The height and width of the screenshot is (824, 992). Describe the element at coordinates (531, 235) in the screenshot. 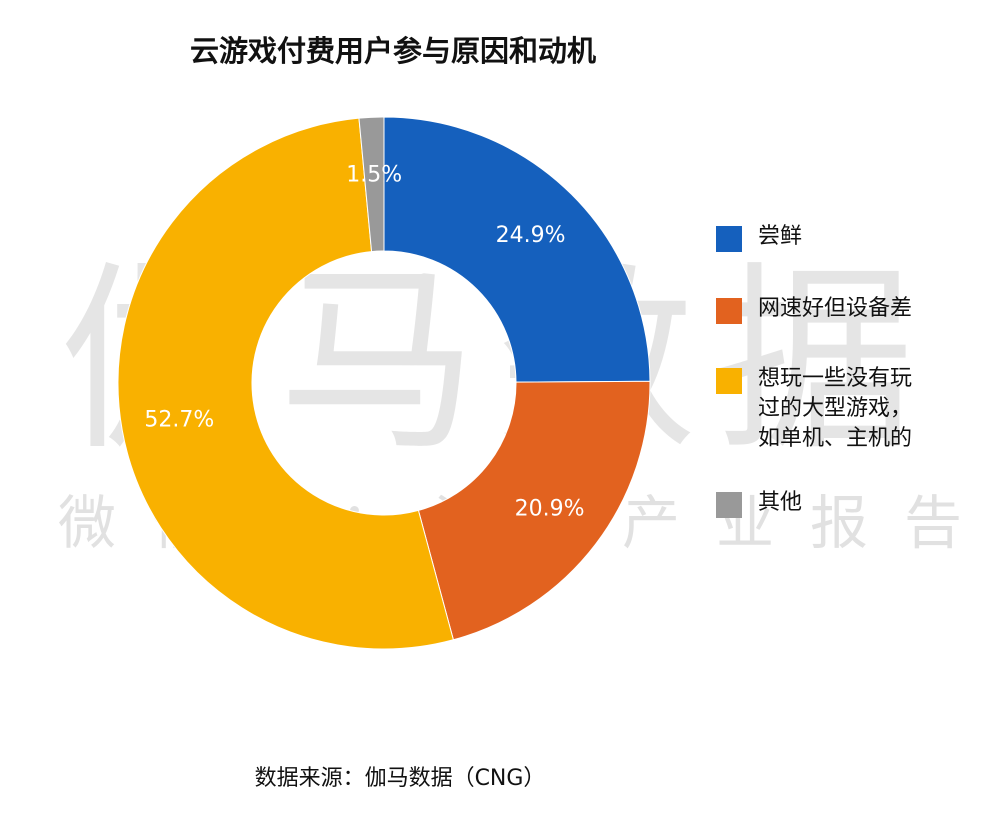

I see `slice-value-label-0: 24.9%` at that location.